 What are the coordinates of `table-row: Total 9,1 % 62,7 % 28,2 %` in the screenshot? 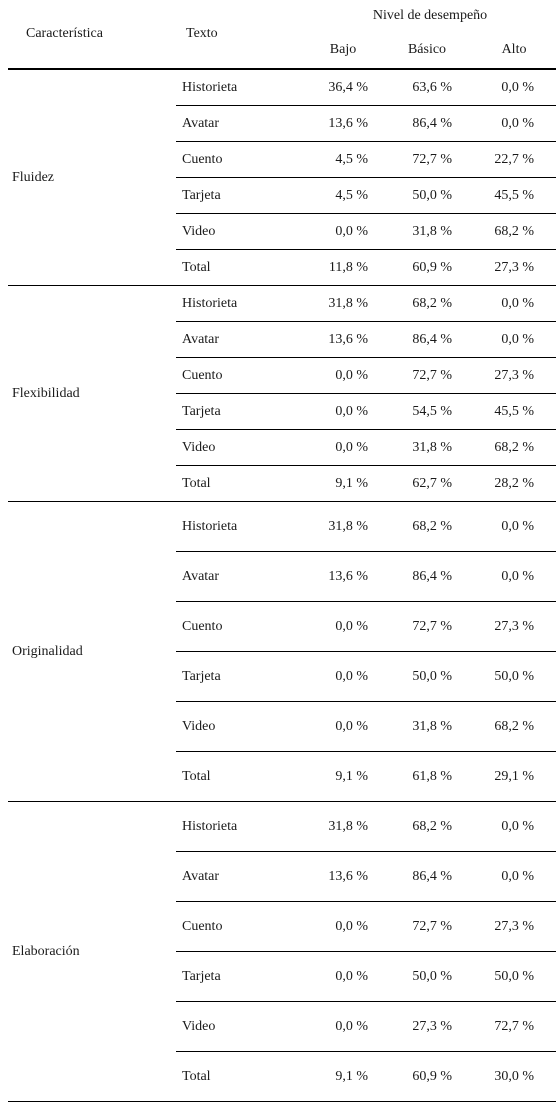 It's located at (282, 483).